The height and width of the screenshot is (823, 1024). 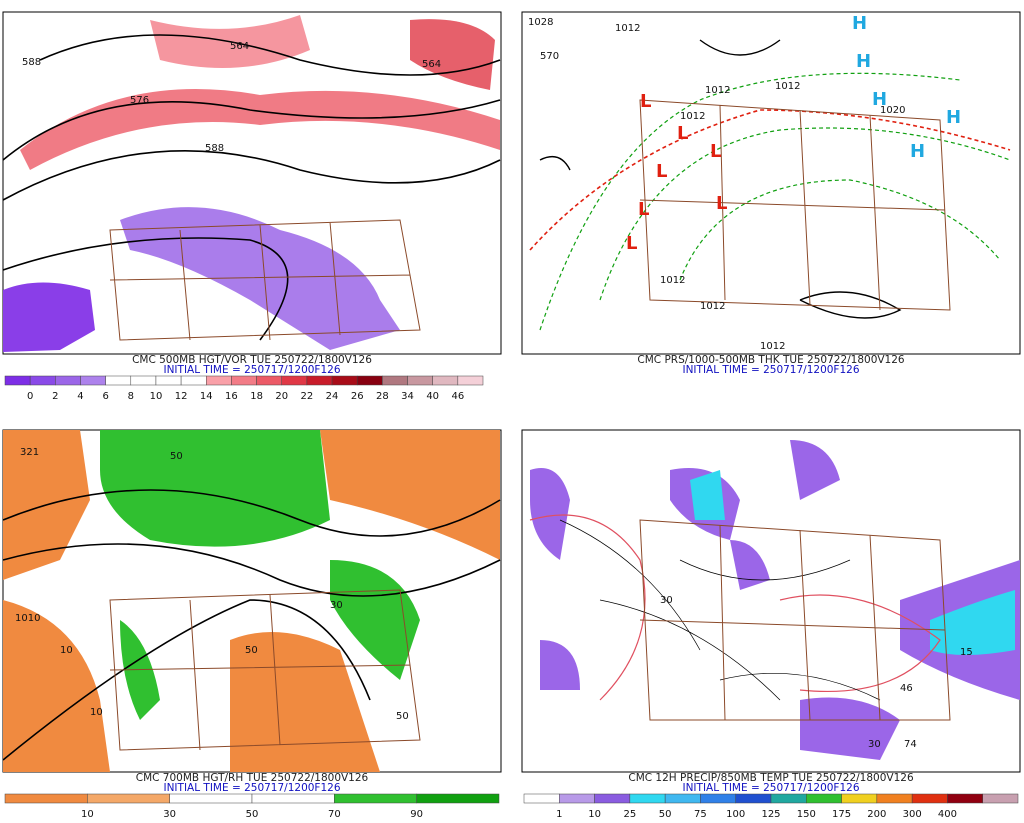 What do you see at coordinates (239, 46) in the screenshot?
I see `contour-label: 564` at bounding box center [239, 46].